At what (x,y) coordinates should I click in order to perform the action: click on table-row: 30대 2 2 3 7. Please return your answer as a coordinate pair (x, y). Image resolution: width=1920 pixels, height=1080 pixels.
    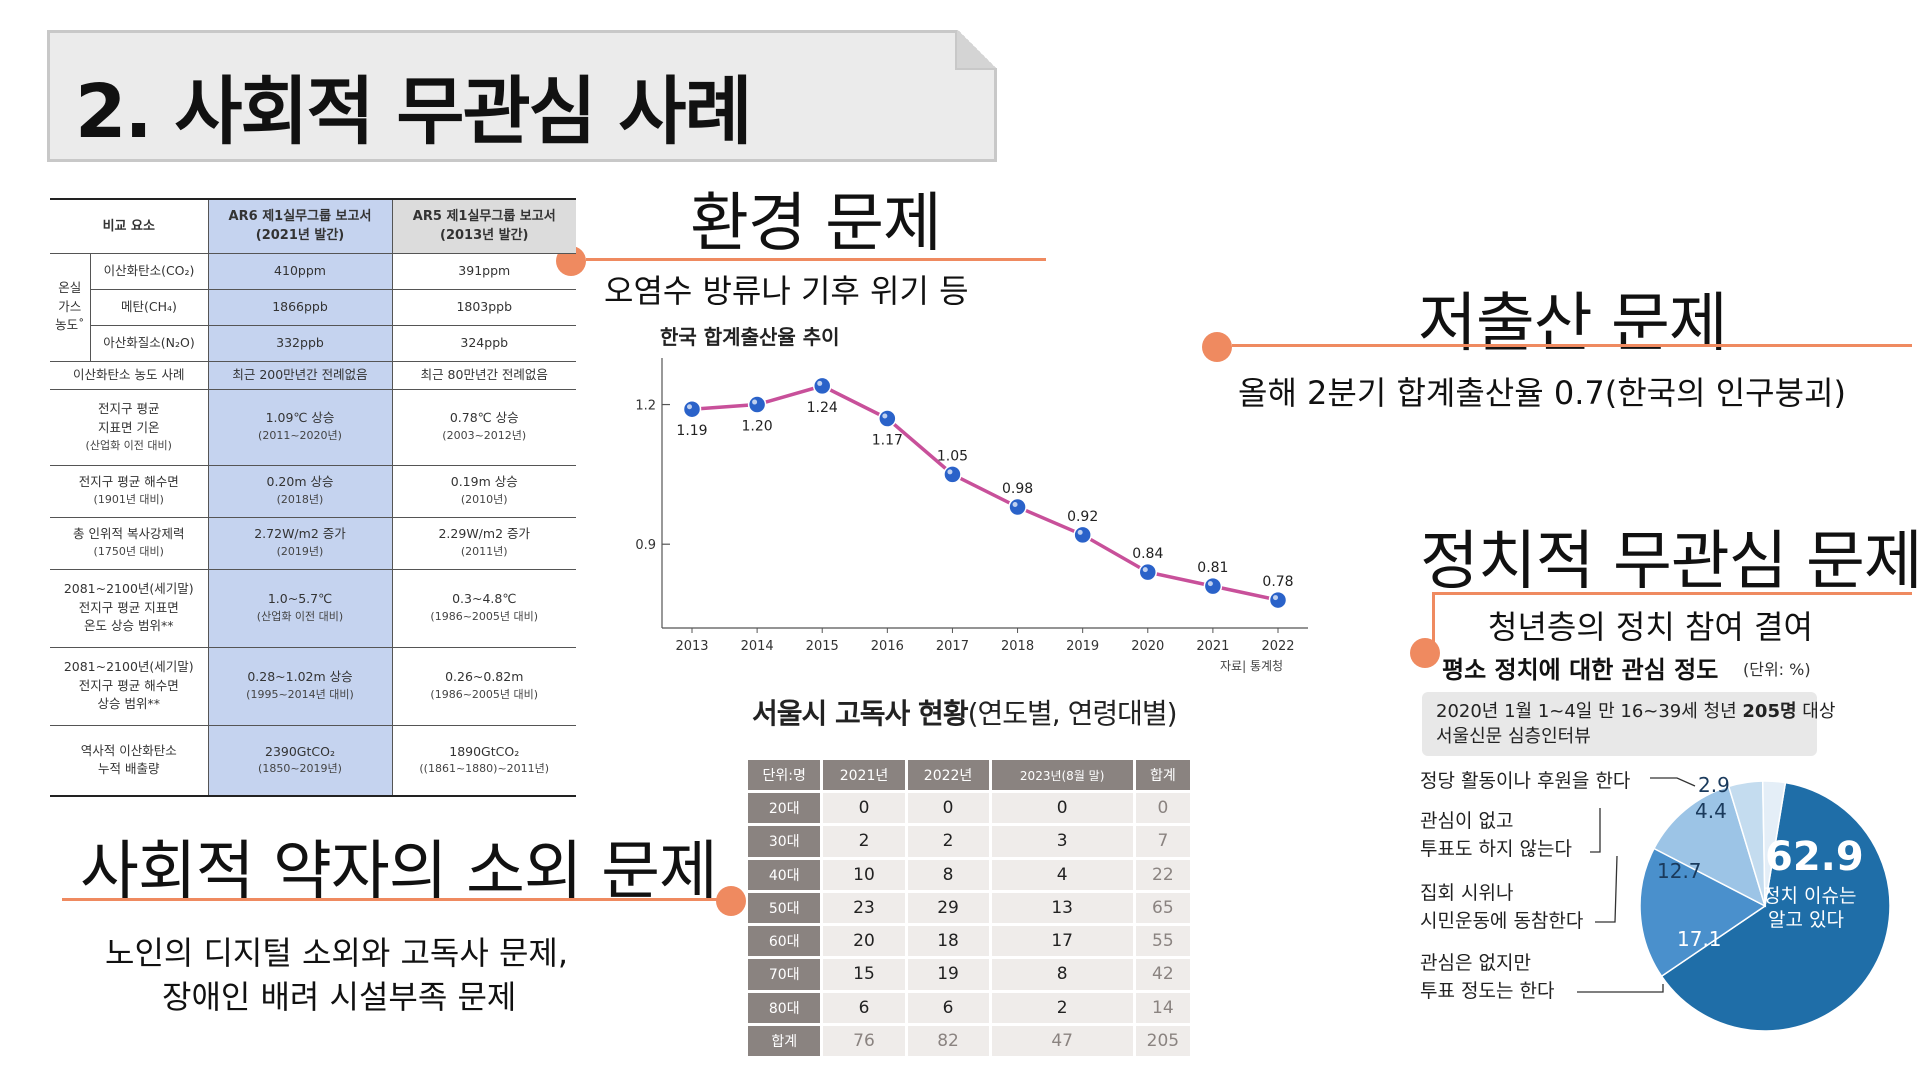
    Looking at the image, I should click on (969, 841).